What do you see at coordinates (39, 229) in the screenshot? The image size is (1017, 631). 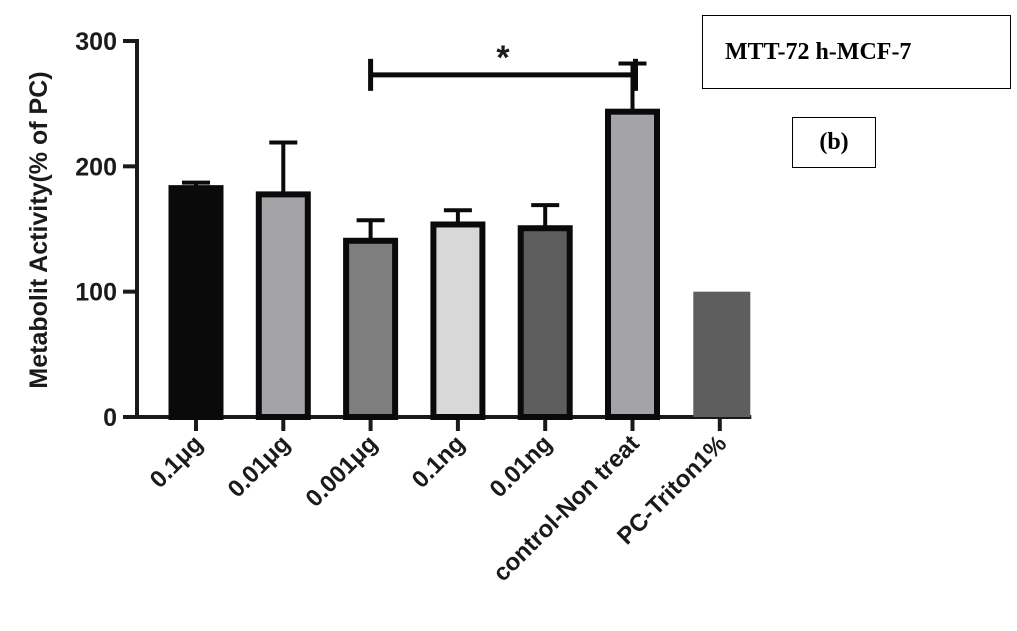 I see `y-axis-label: Metabolit Activity(% of PC)` at bounding box center [39, 229].